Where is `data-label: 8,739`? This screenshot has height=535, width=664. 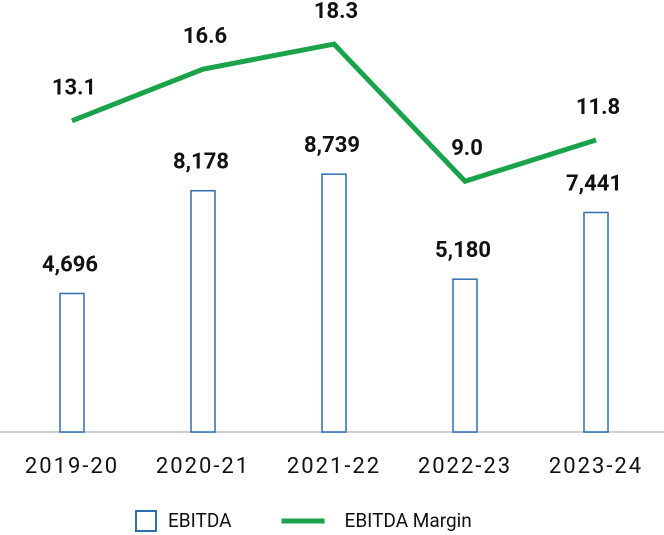 data-label: 8,739 is located at coordinates (332, 145).